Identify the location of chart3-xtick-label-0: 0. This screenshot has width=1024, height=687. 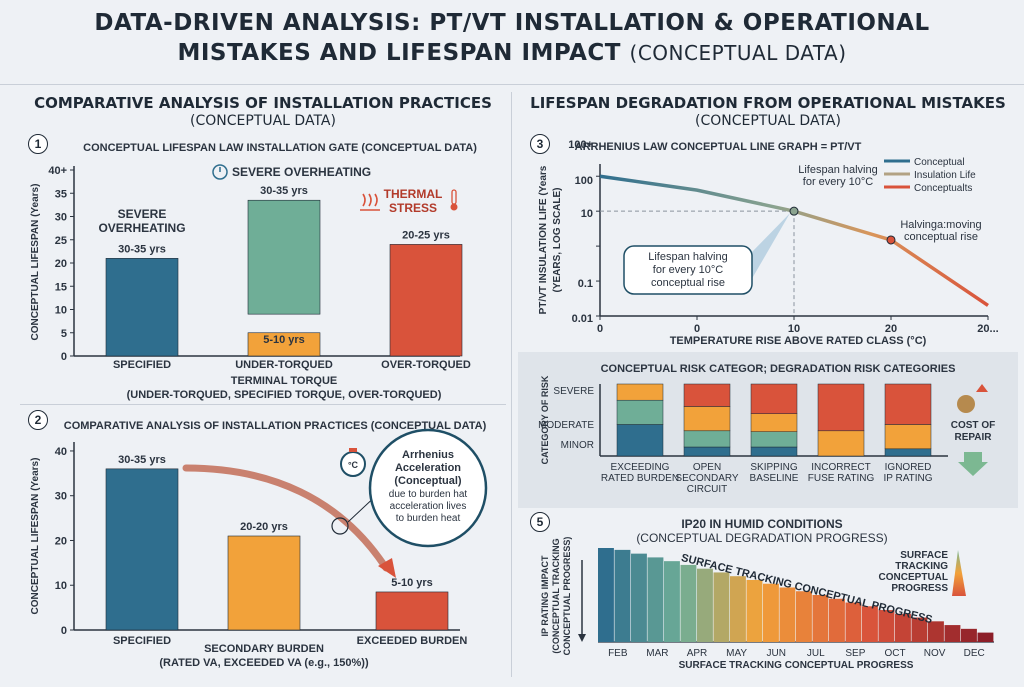
(600, 329).